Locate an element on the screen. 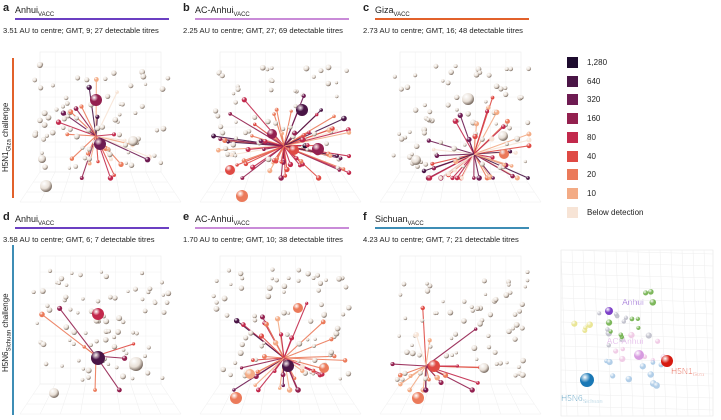 This screenshot has height=420, width=721. panel-rule-e is located at coordinates (272, 228).